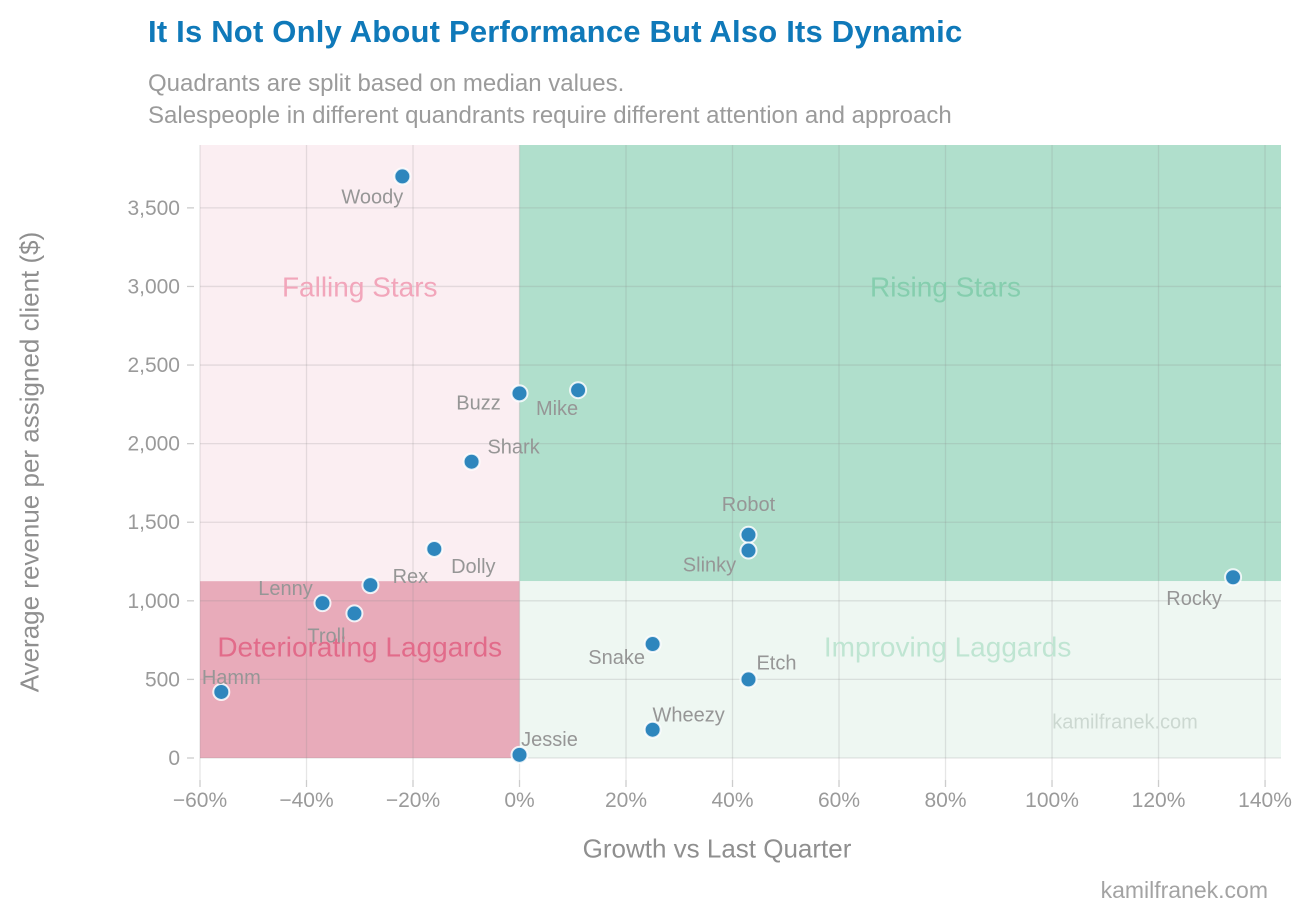  What do you see at coordinates (1194, 599) in the screenshot?
I see `point-label-rocky: Rocky` at bounding box center [1194, 599].